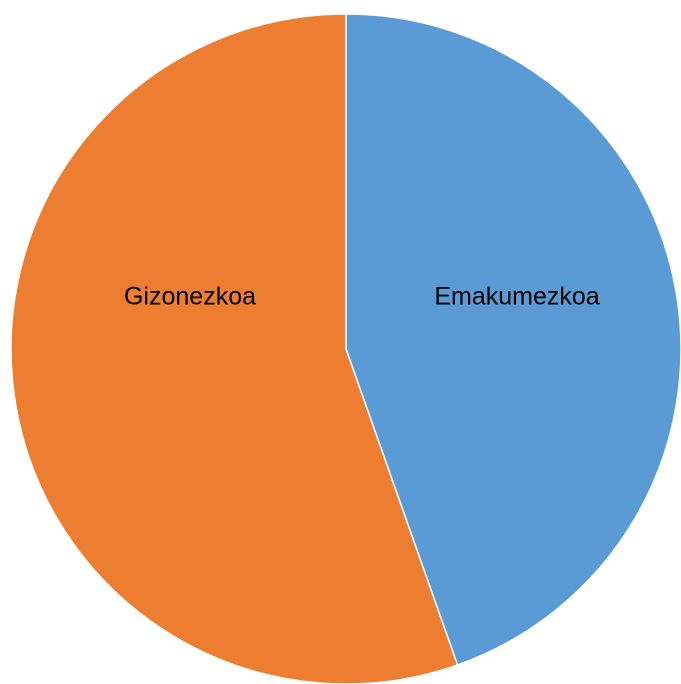  Describe the element at coordinates (516, 297) in the screenshot. I see `slice-label: Emakumezkoa` at that location.